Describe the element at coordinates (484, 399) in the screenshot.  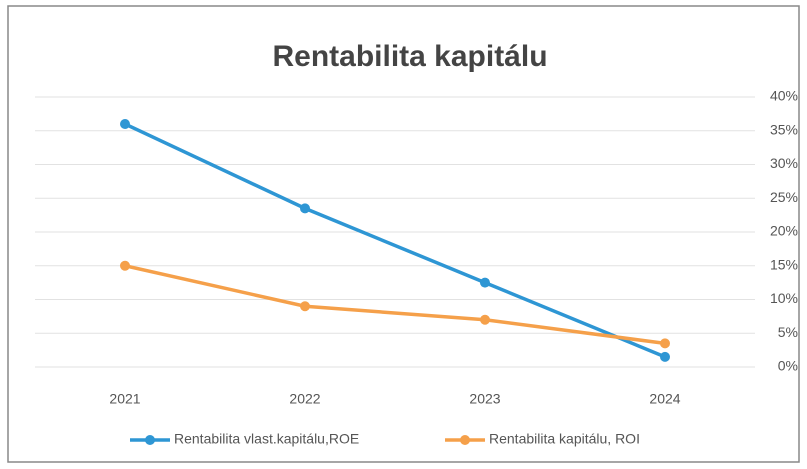
I see `x-tick-label: 2023` at that location.